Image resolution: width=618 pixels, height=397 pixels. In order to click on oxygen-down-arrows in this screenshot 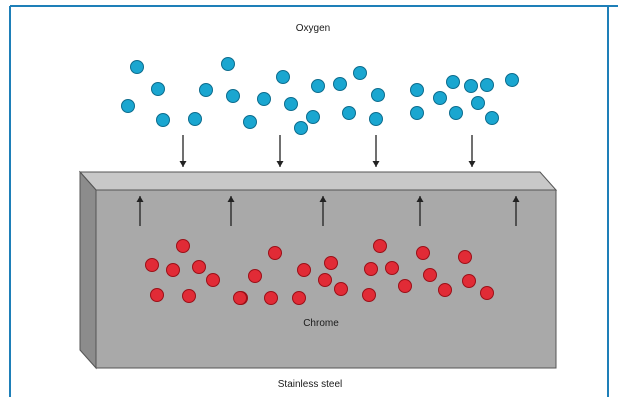, I will do `click(327, 151)`.